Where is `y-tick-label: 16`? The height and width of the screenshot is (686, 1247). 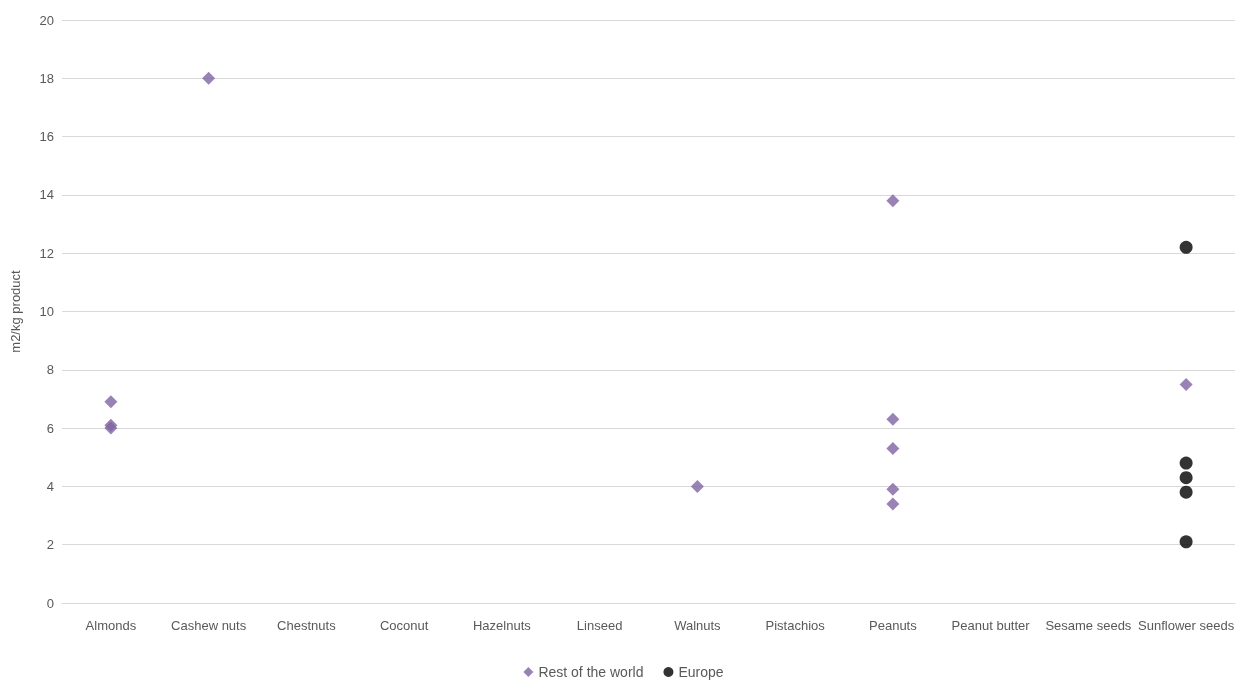 y-tick-label: 16 is located at coordinates (46, 137).